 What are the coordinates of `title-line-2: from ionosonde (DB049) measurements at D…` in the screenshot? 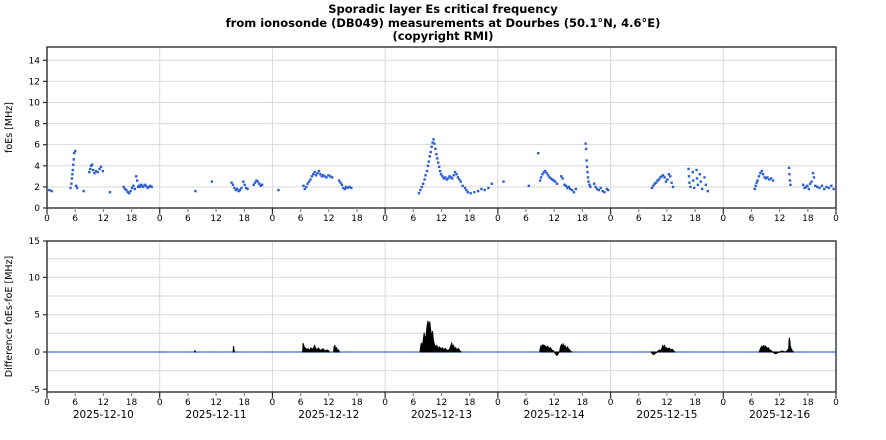 It's located at (443, 22).